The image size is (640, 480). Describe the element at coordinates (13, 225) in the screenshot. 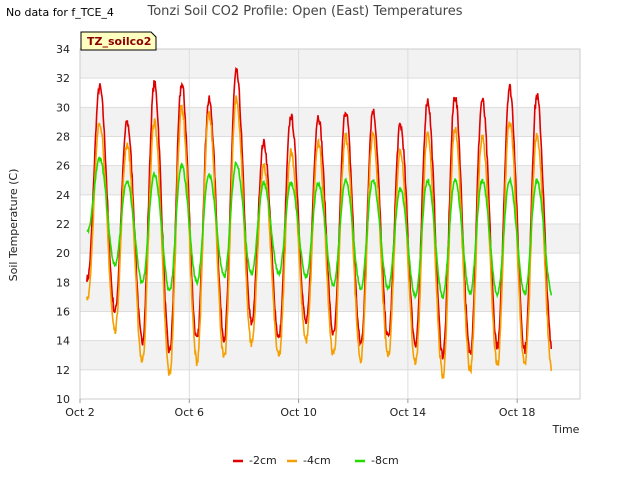

I see `y-axis-label: Soil Temperature (C)` at that location.